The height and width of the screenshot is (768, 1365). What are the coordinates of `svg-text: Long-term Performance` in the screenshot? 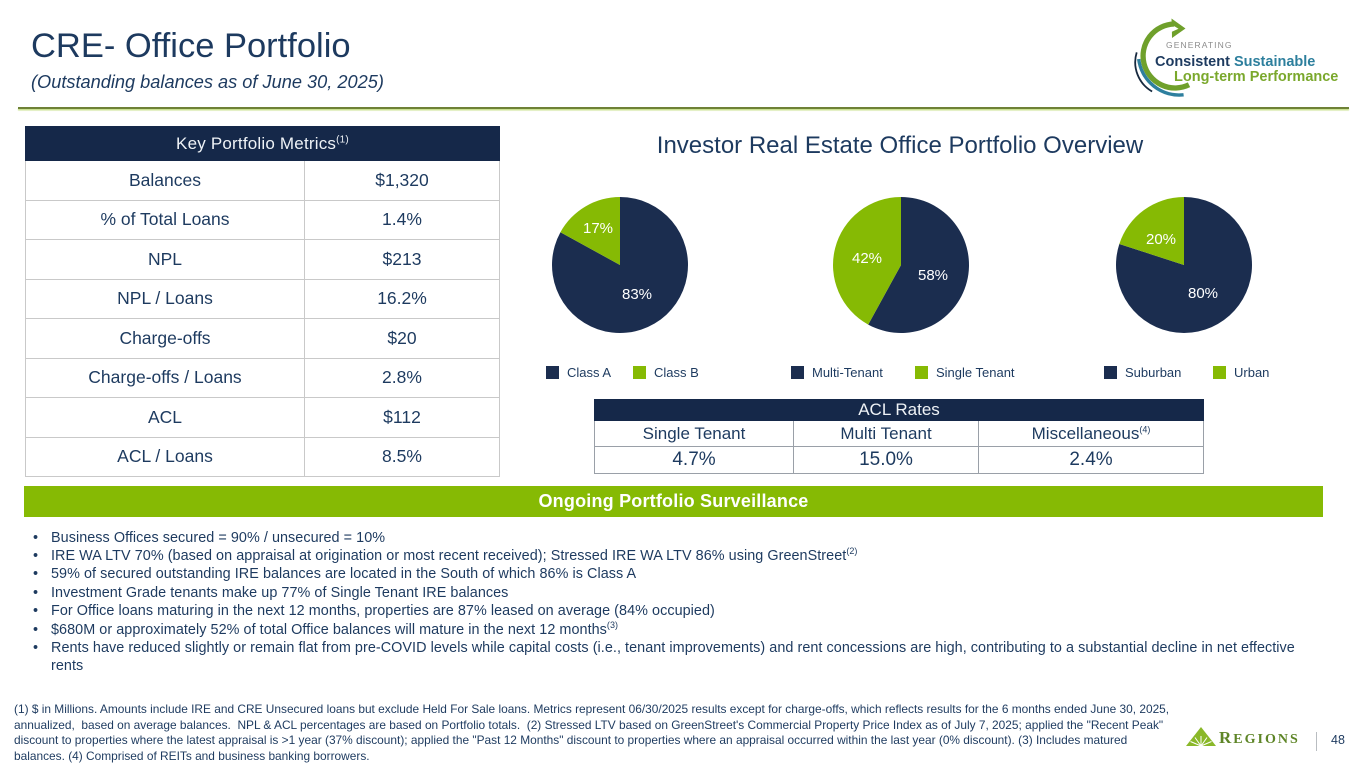 It's located at (1256, 77).